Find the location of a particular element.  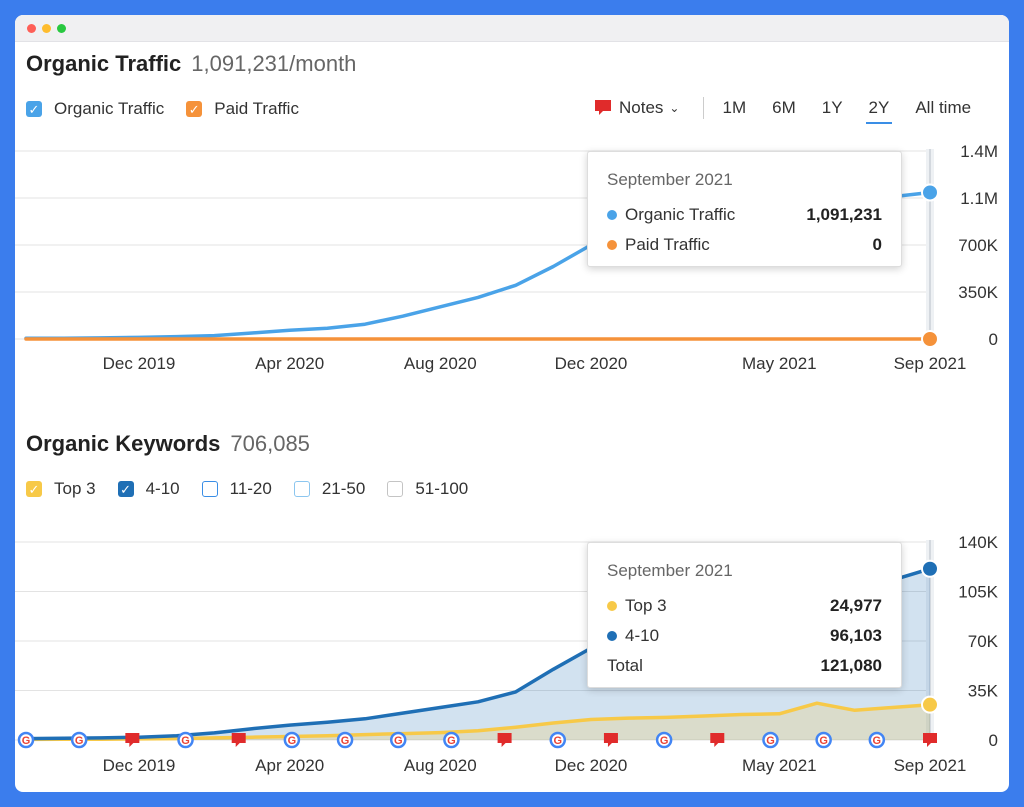

tooltip-date: September 2021 is located at coordinates (670, 570).